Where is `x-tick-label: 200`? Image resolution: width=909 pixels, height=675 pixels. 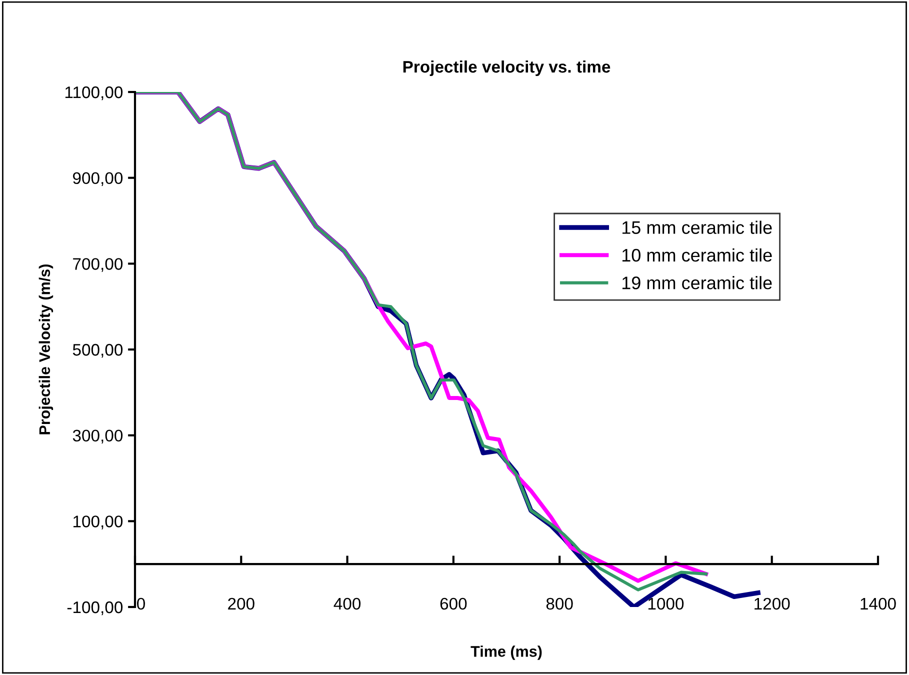
x-tick-label: 200 is located at coordinates (241, 604).